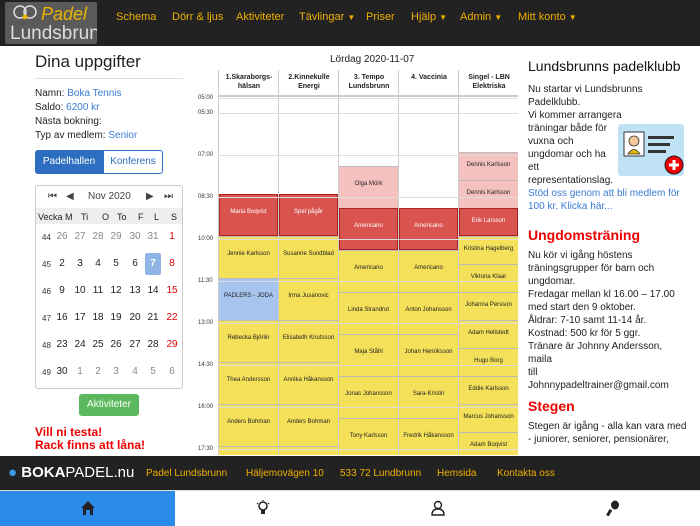 Image resolution: width=700 pixels, height=526 pixels. Describe the element at coordinates (547, 17) in the screenshot. I see `nav-my-account: Mitt konto ▼` at that location.